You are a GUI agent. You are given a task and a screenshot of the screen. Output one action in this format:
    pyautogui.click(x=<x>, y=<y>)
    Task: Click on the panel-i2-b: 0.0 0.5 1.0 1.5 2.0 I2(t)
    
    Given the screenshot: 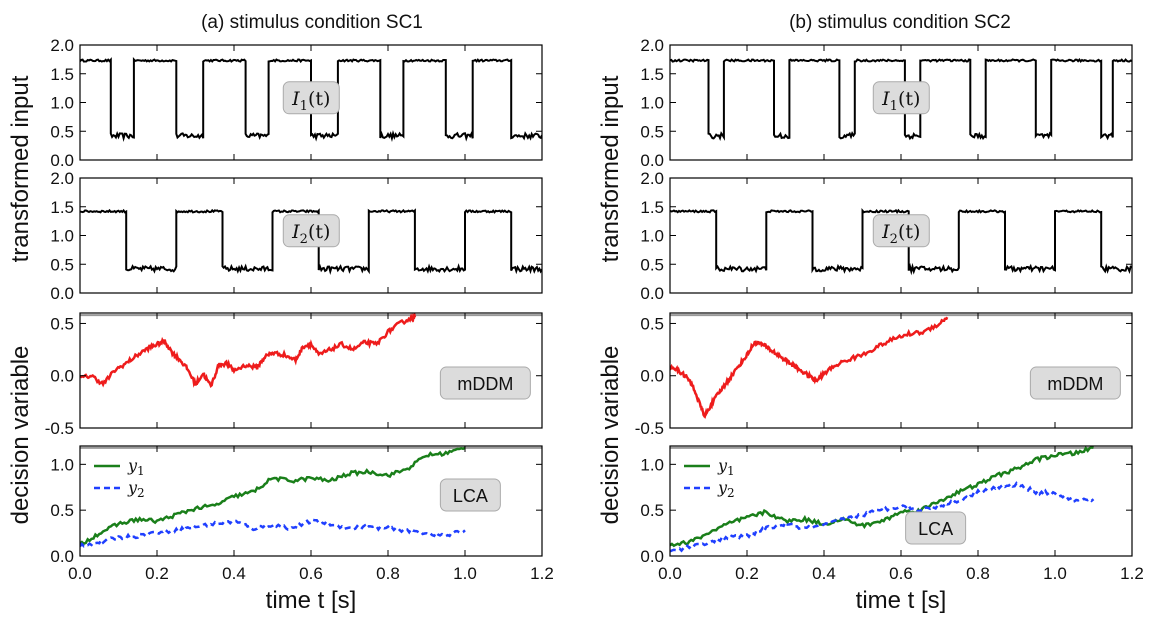 What is the action you would take?
    pyautogui.click(x=886, y=236)
    